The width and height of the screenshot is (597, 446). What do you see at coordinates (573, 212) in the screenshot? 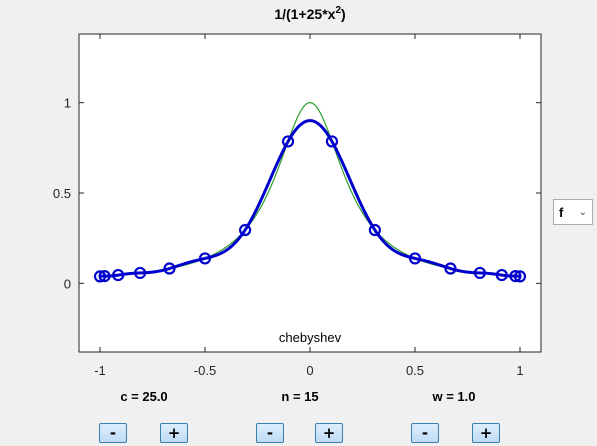
I see `function-select: f ⌄` at bounding box center [573, 212].